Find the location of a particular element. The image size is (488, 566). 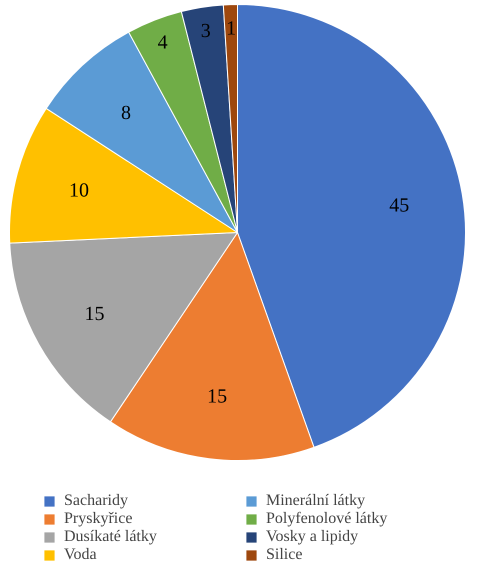

legend-label: Voda is located at coordinates (81, 555).